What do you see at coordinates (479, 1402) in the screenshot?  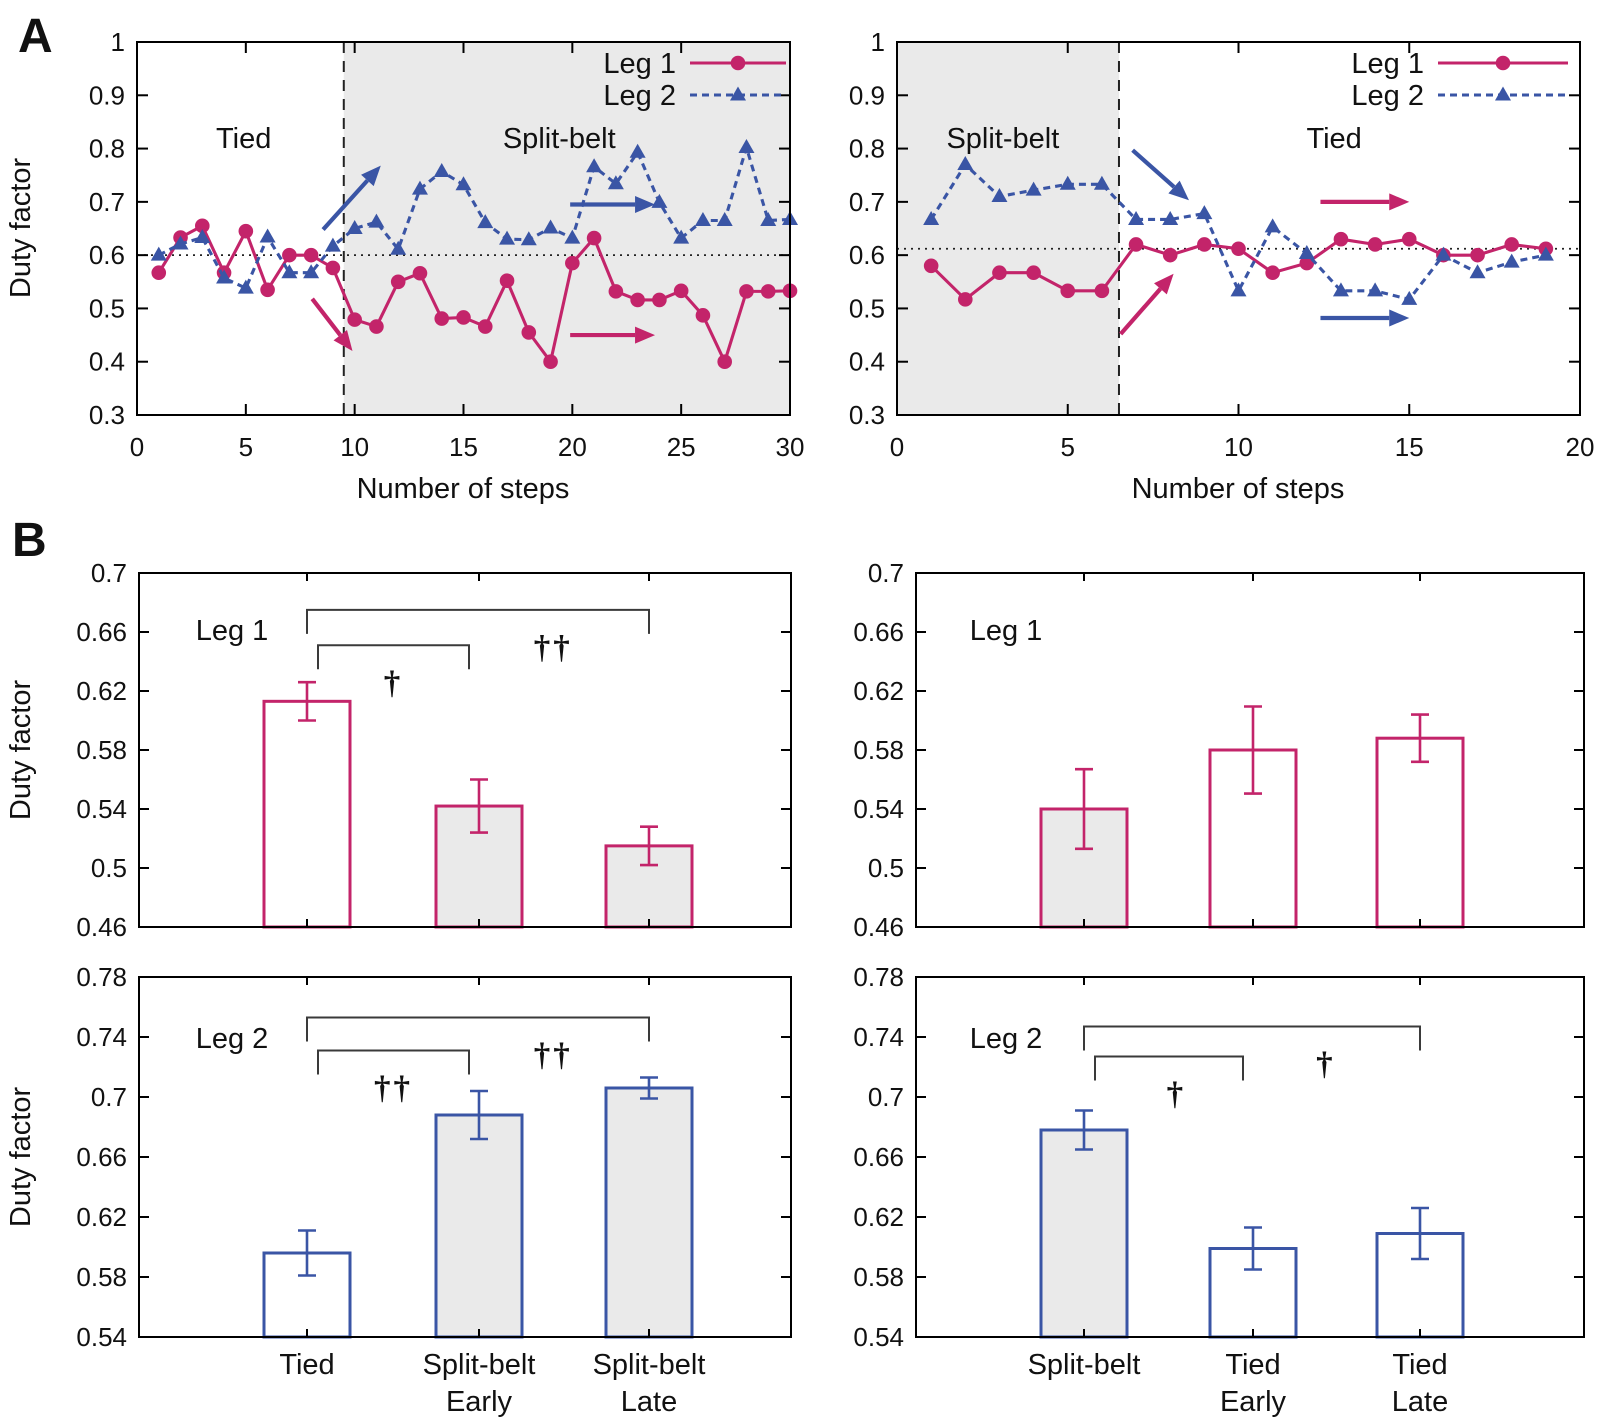 I see `svg-text: Early` at bounding box center [479, 1402].